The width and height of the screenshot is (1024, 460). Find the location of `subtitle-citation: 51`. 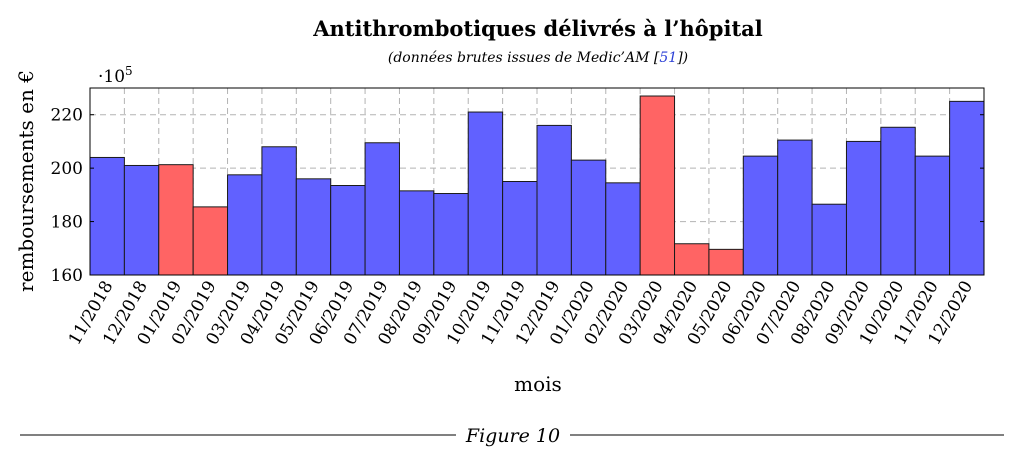

subtitle-citation: 51 is located at coordinates (668, 58).